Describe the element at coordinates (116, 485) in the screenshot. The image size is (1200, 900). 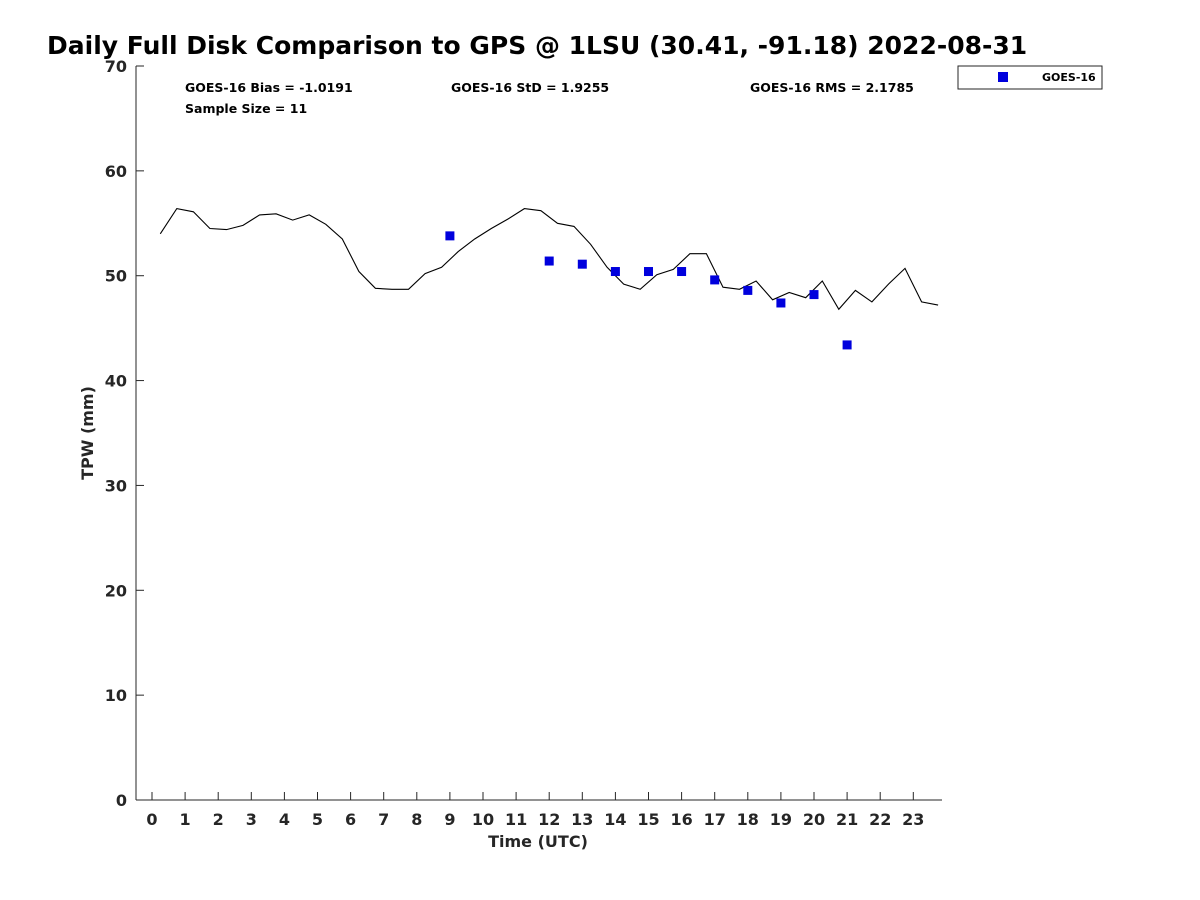
I see `y-tick-label: 30` at that location.